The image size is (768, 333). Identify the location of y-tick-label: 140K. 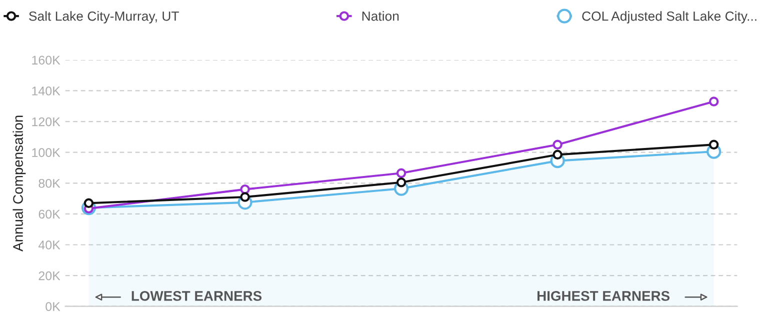
(46, 91).